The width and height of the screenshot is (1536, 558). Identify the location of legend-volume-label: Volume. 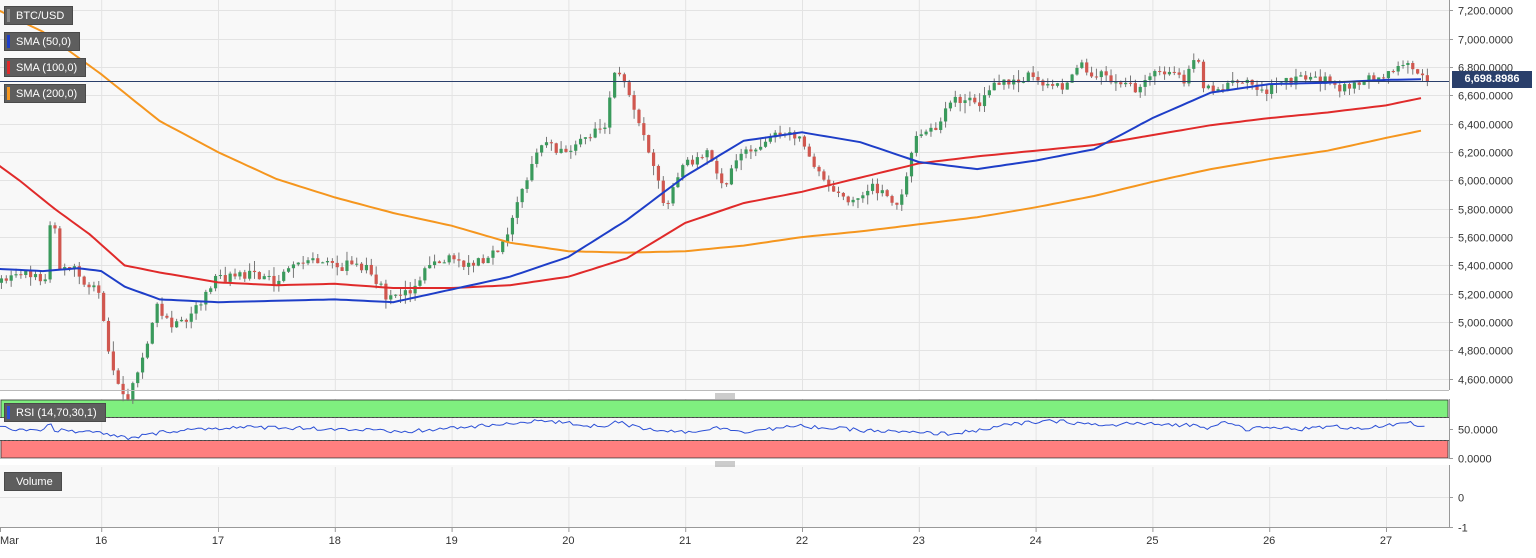
(34, 482).